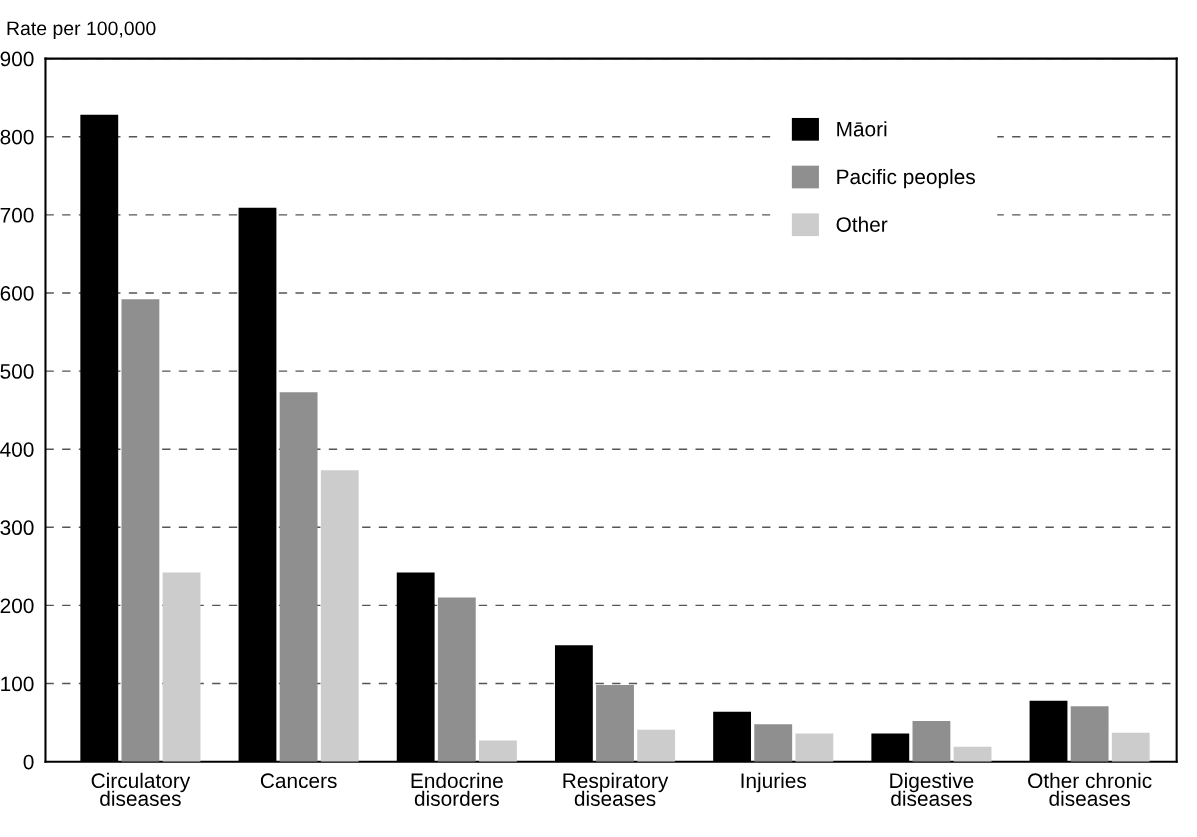  I want to click on y-tick-label: 600, so click(17, 293).